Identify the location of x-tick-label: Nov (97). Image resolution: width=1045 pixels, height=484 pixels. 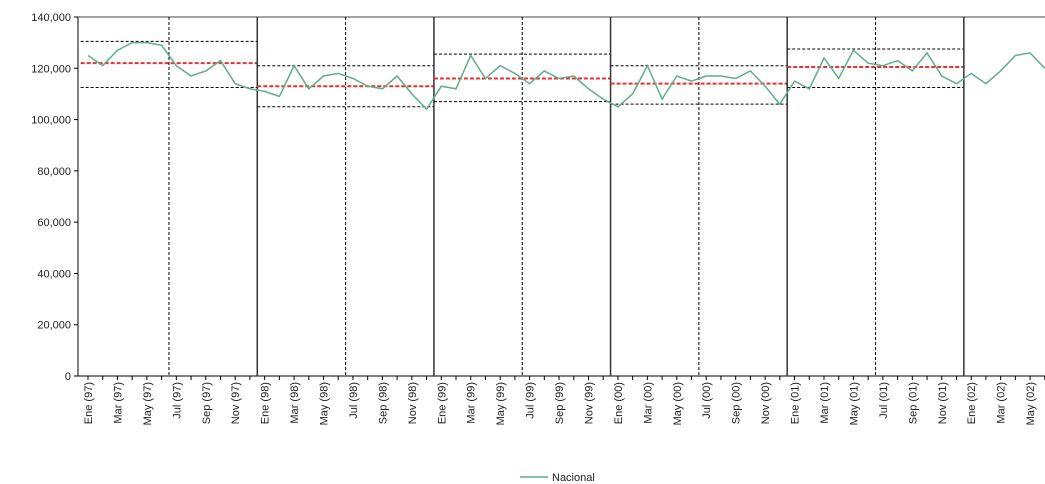
(236, 403).